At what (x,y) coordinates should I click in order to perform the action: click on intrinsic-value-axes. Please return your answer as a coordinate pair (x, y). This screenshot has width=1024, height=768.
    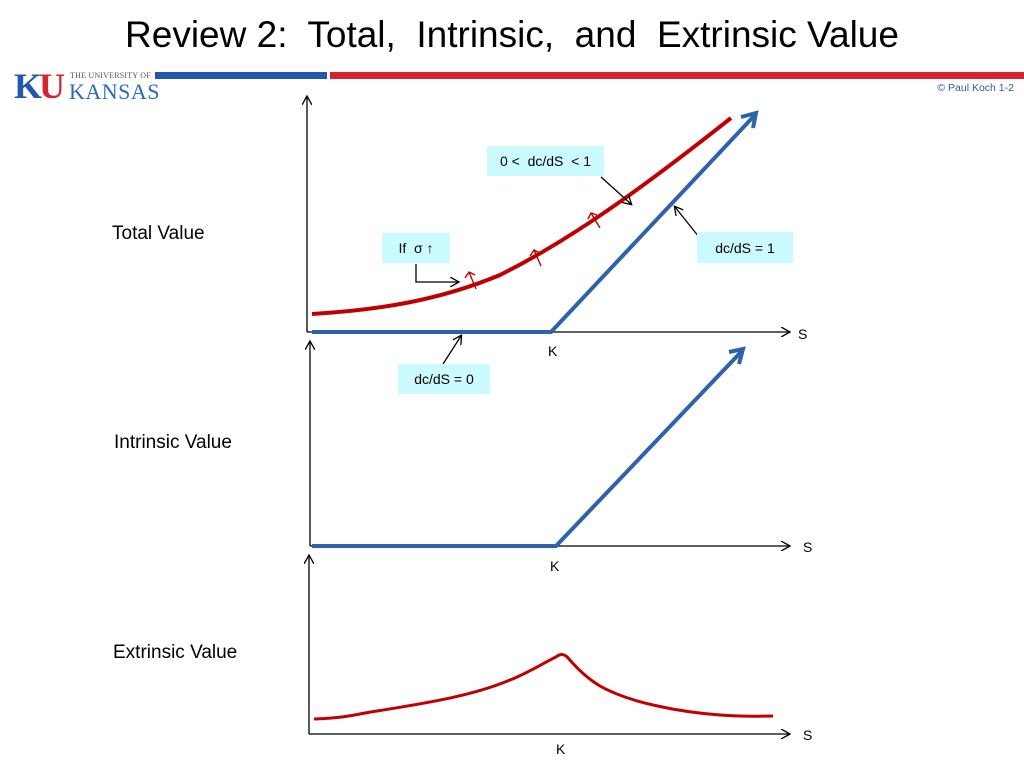
    Looking at the image, I should click on (549, 444).